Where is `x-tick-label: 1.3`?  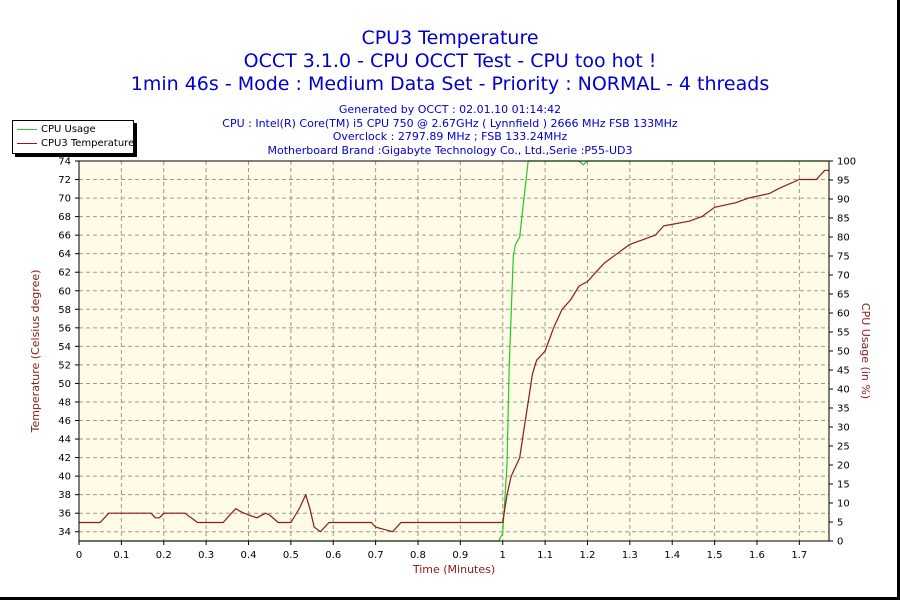
x-tick-label: 1.3 is located at coordinates (630, 555).